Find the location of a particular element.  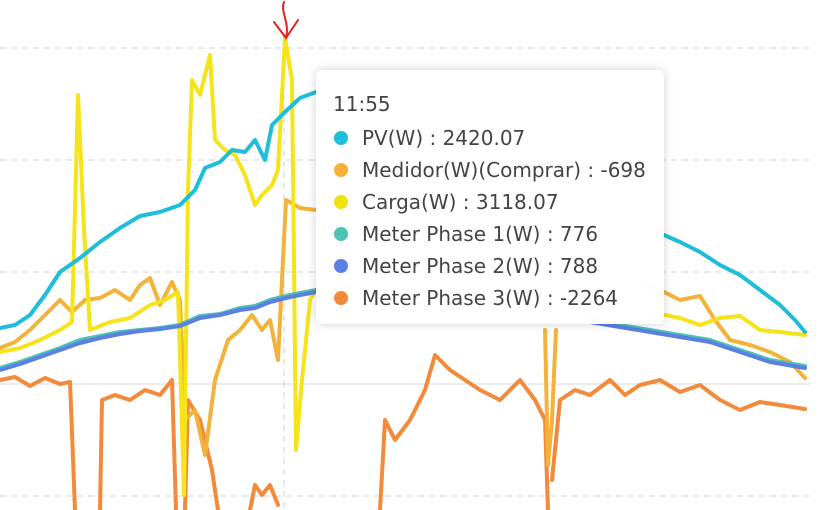

tooltip-time: 11:55 is located at coordinates (362, 104).